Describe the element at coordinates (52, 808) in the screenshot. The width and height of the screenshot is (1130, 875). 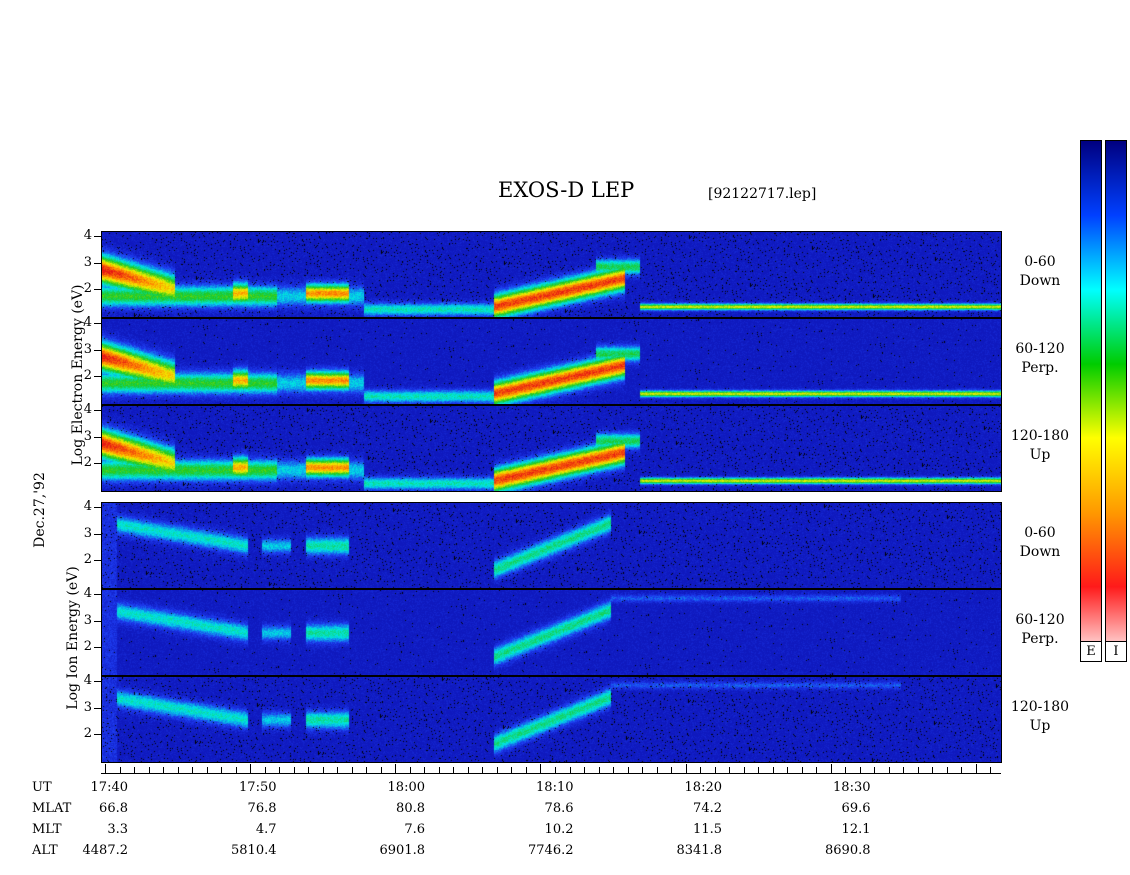
I see `row-label-mlat: MLAT` at that location.